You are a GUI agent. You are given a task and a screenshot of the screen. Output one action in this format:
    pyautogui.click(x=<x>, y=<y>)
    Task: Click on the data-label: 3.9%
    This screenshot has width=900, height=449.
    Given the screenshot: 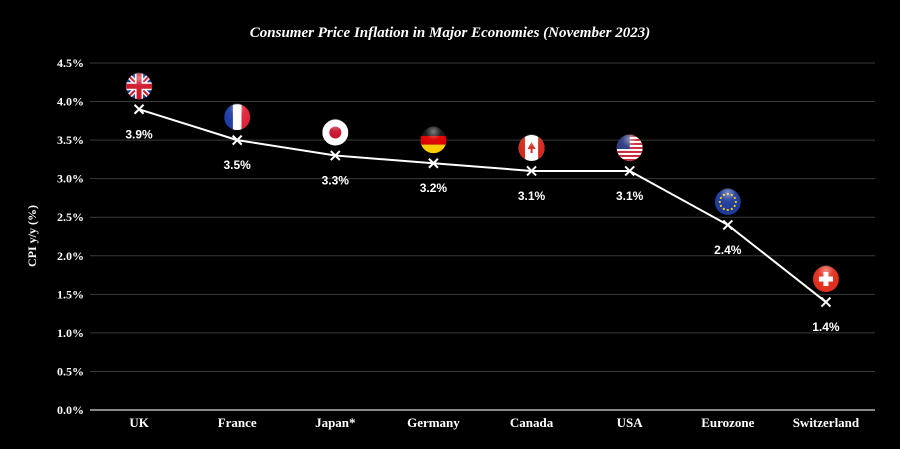 What is the action you would take?
    pyautogui.click(x=139, y=134)
    